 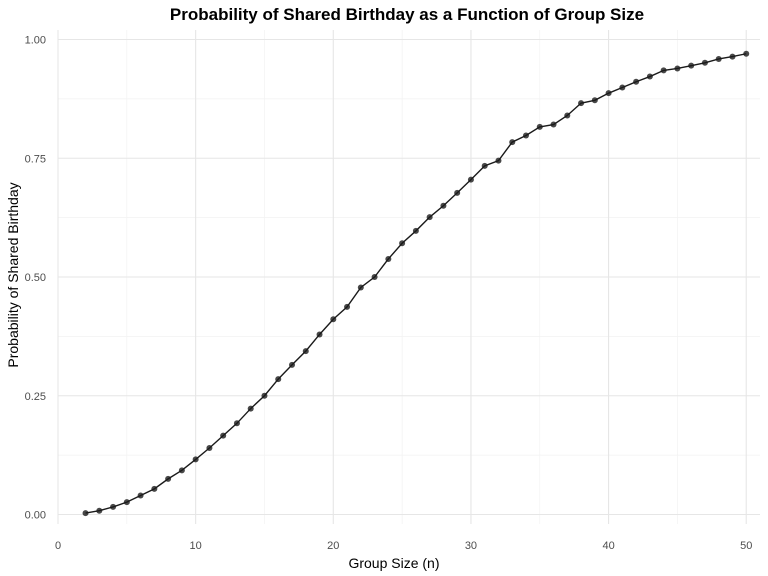 I want to click on y-tick-label: 0.50, so click(x=35, y=278).